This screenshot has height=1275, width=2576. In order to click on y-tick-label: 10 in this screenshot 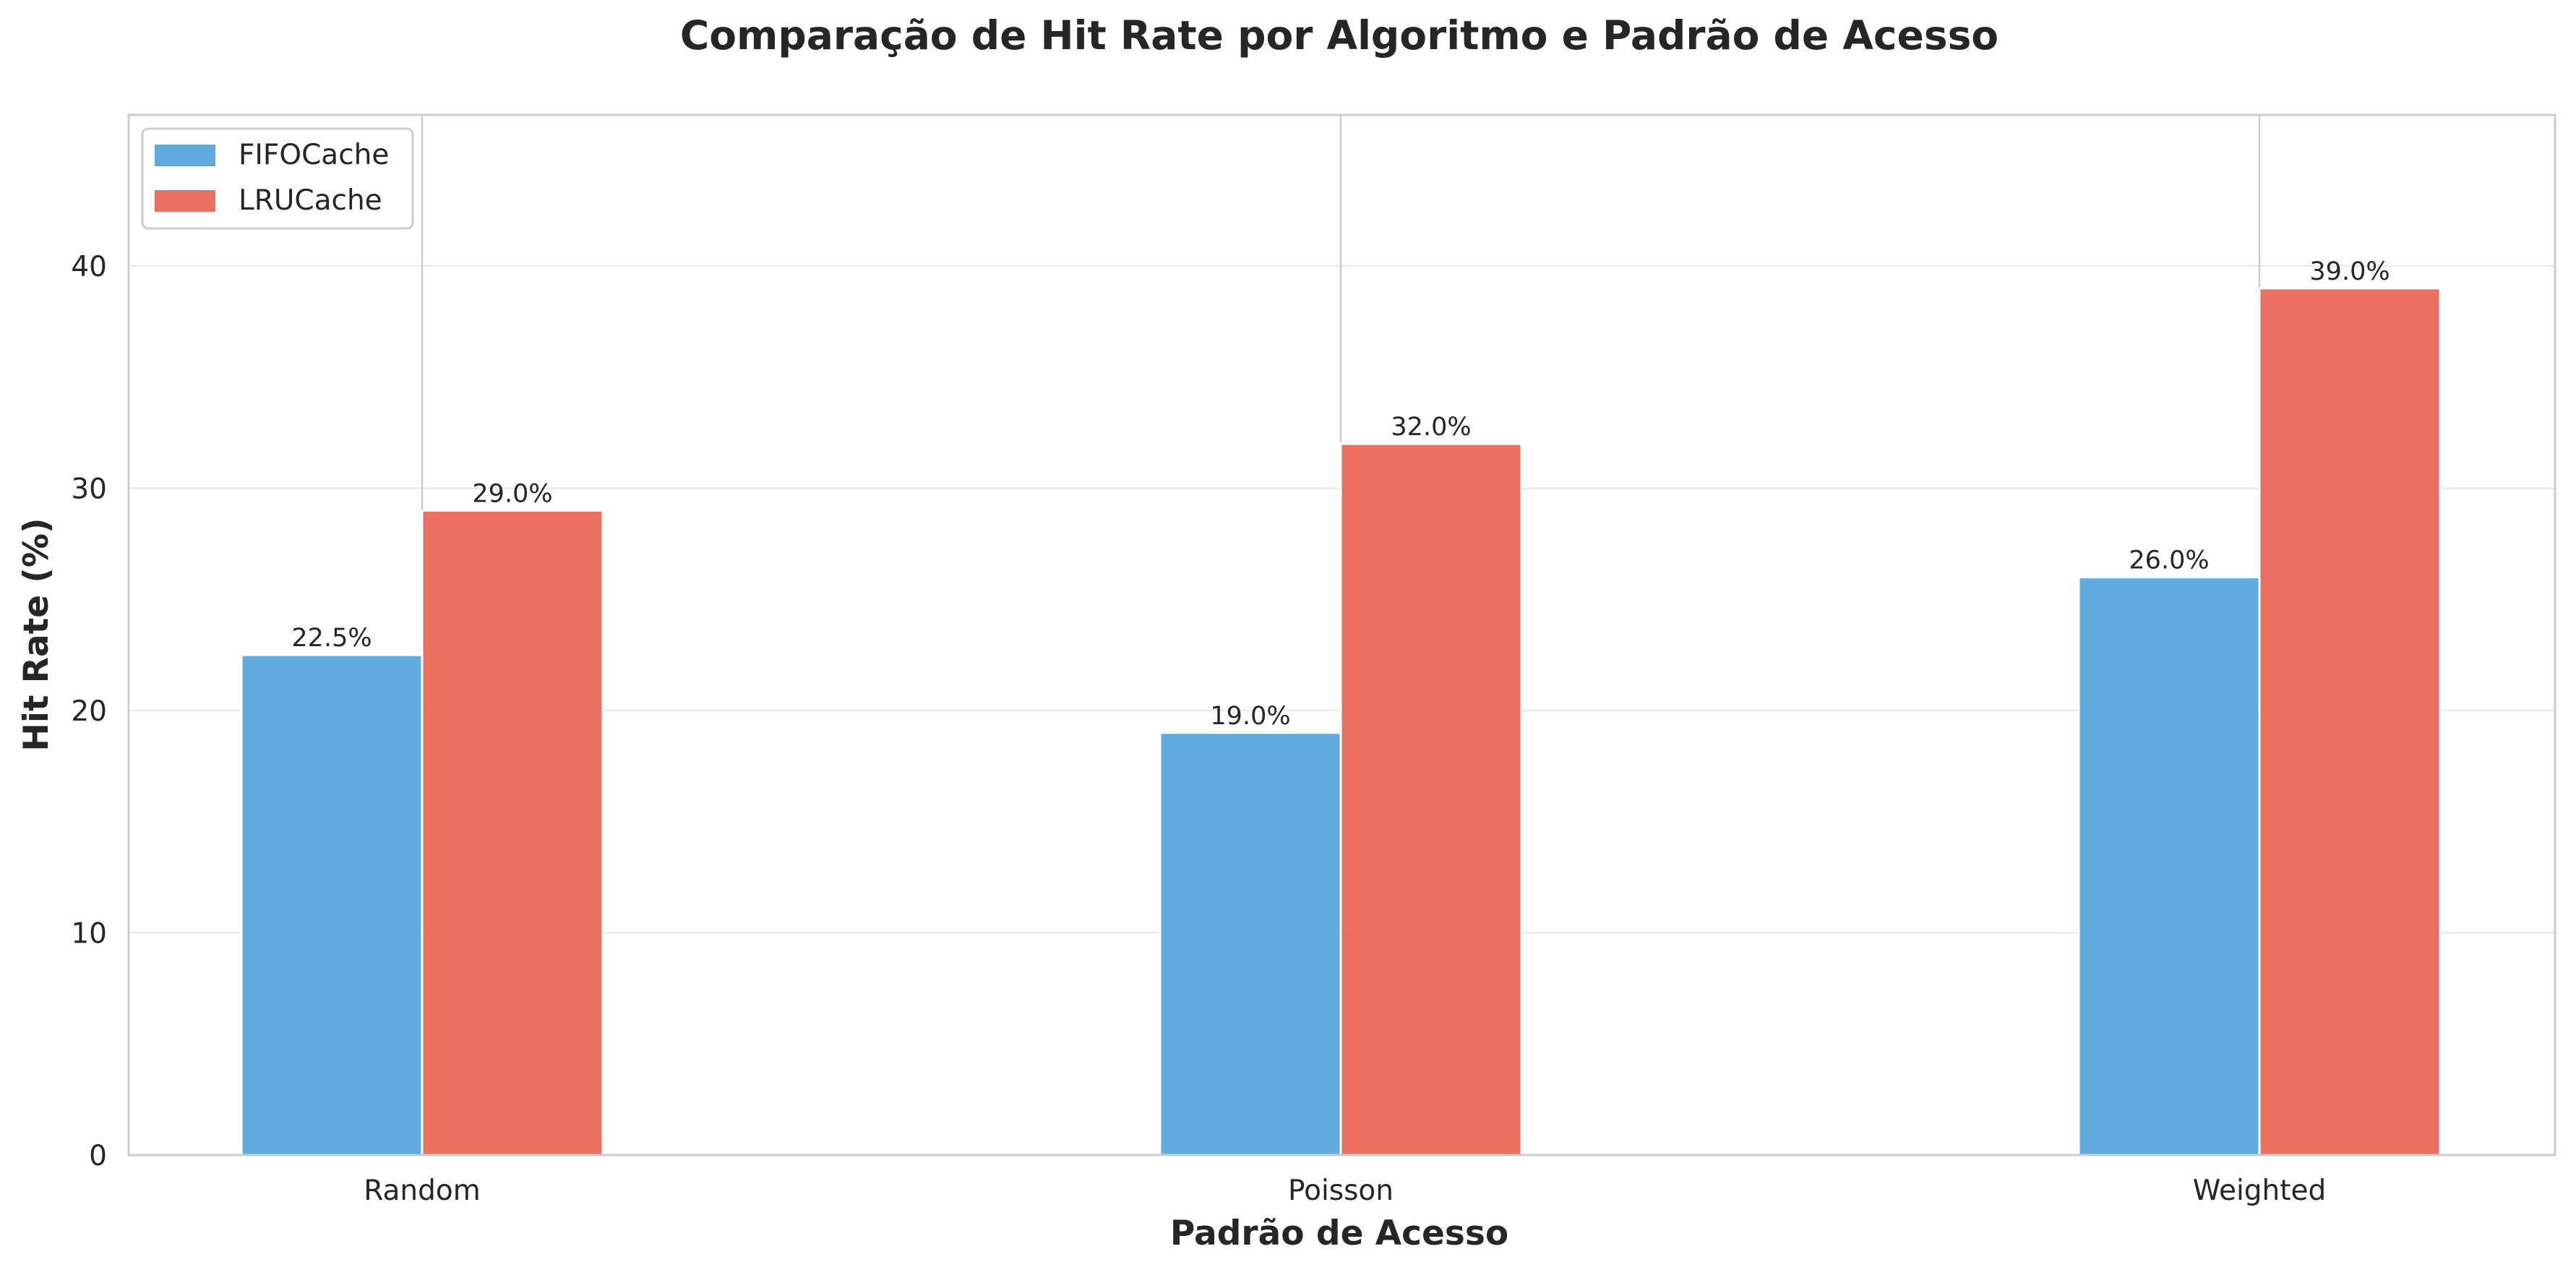, I will do `click(89, 934)`.